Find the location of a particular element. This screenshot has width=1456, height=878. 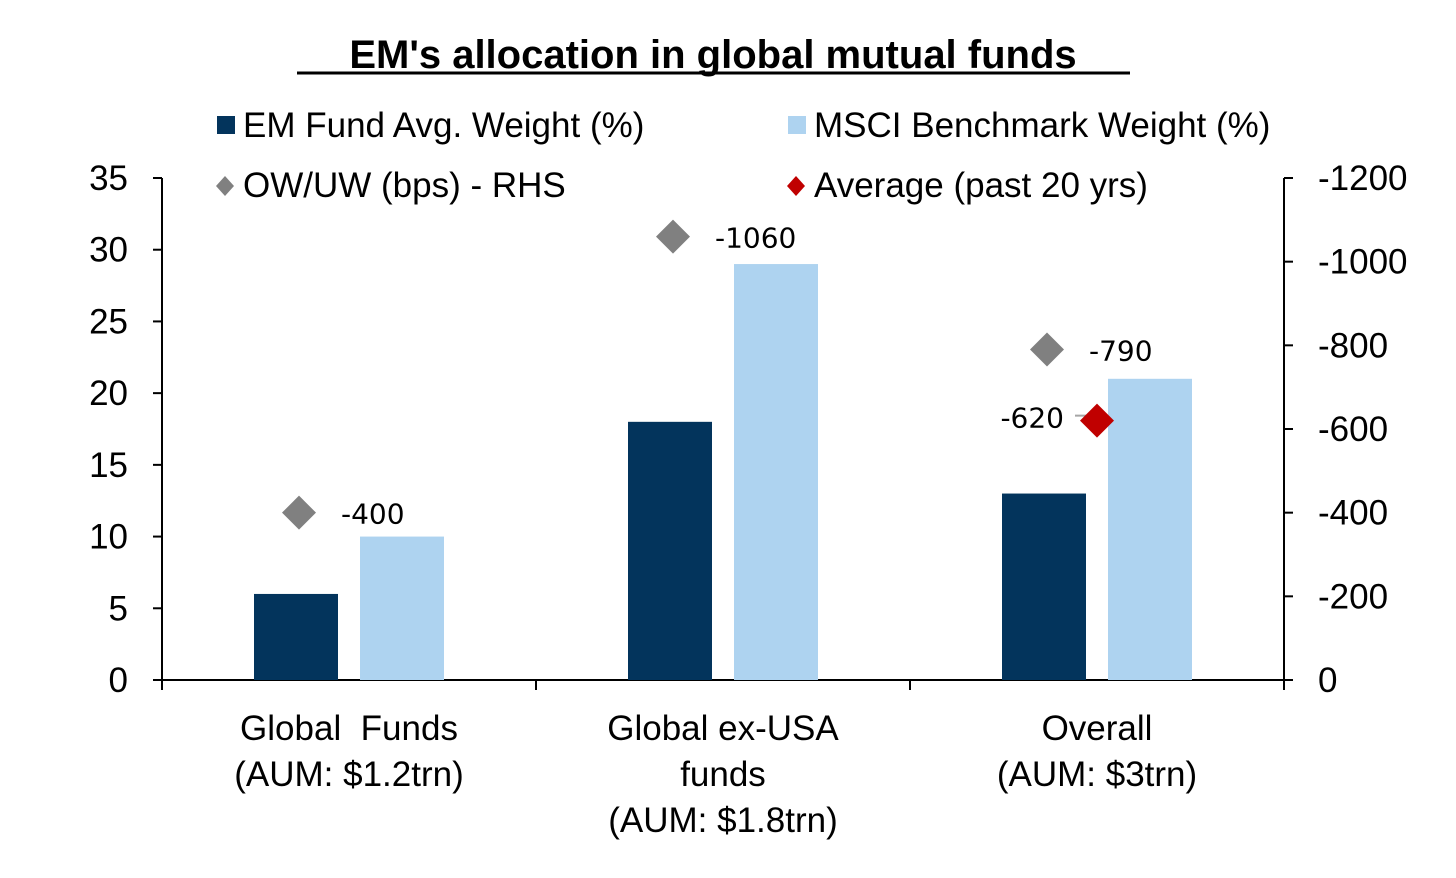

category-label: (AUM: $3trn) is located at coordinates (1097, 774).